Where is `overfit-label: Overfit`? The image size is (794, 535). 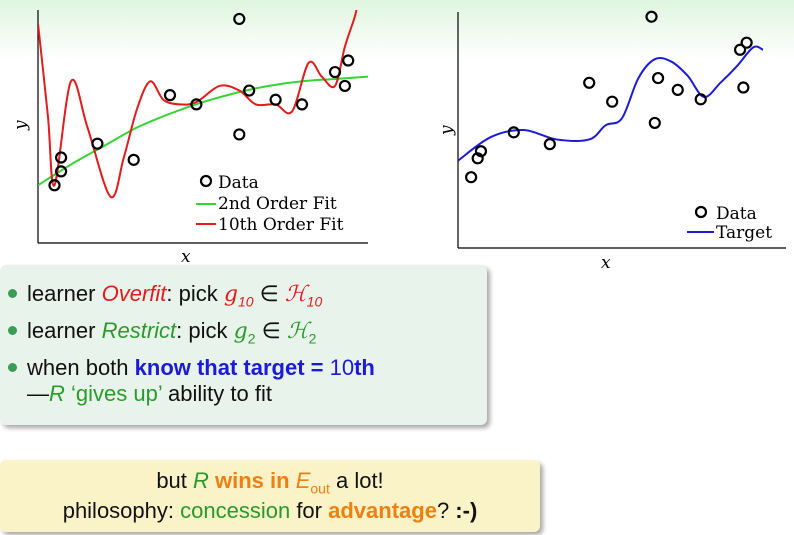 overfit-label: Overfit is located at coordinates (134, 293).